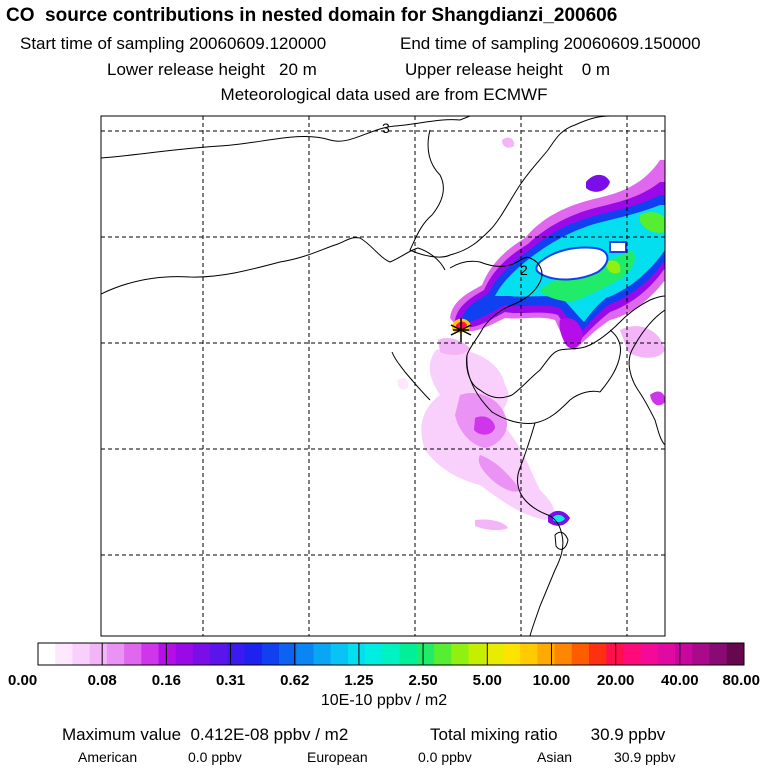 The height and width of the screenshot is (768, 768). I want to click on region-american-value: 0.0 ppbv, so click(215, 757).